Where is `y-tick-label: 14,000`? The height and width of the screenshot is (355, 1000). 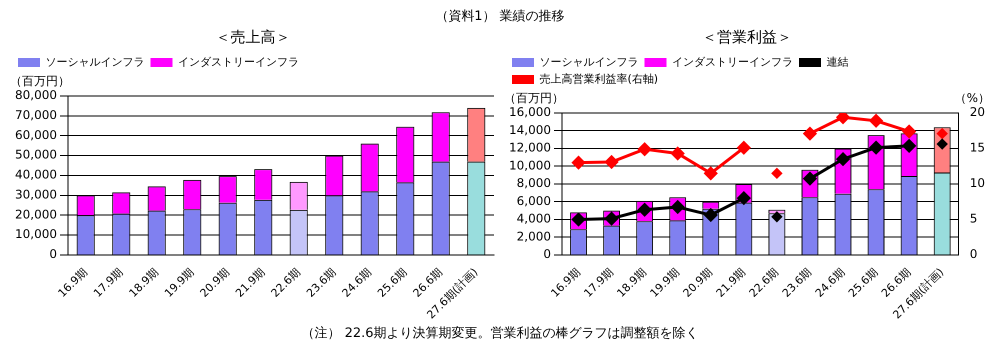 y-tick-label: 14,000 is located at coordinates (529, 129).